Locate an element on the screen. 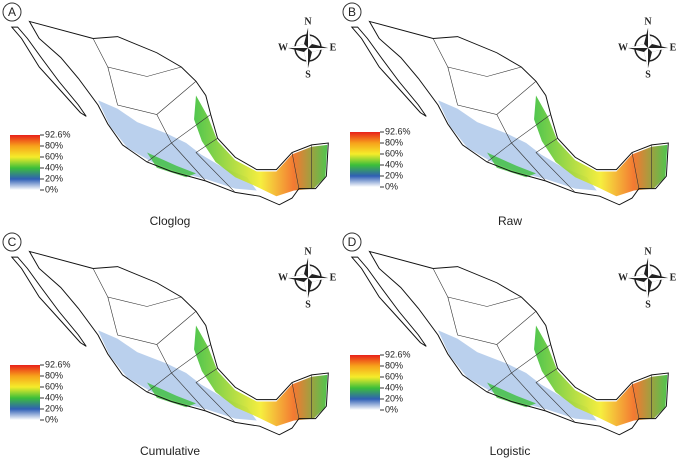 This screenshot has height=461, width=680. panel-letter: B is located at coordinates (352, 12).